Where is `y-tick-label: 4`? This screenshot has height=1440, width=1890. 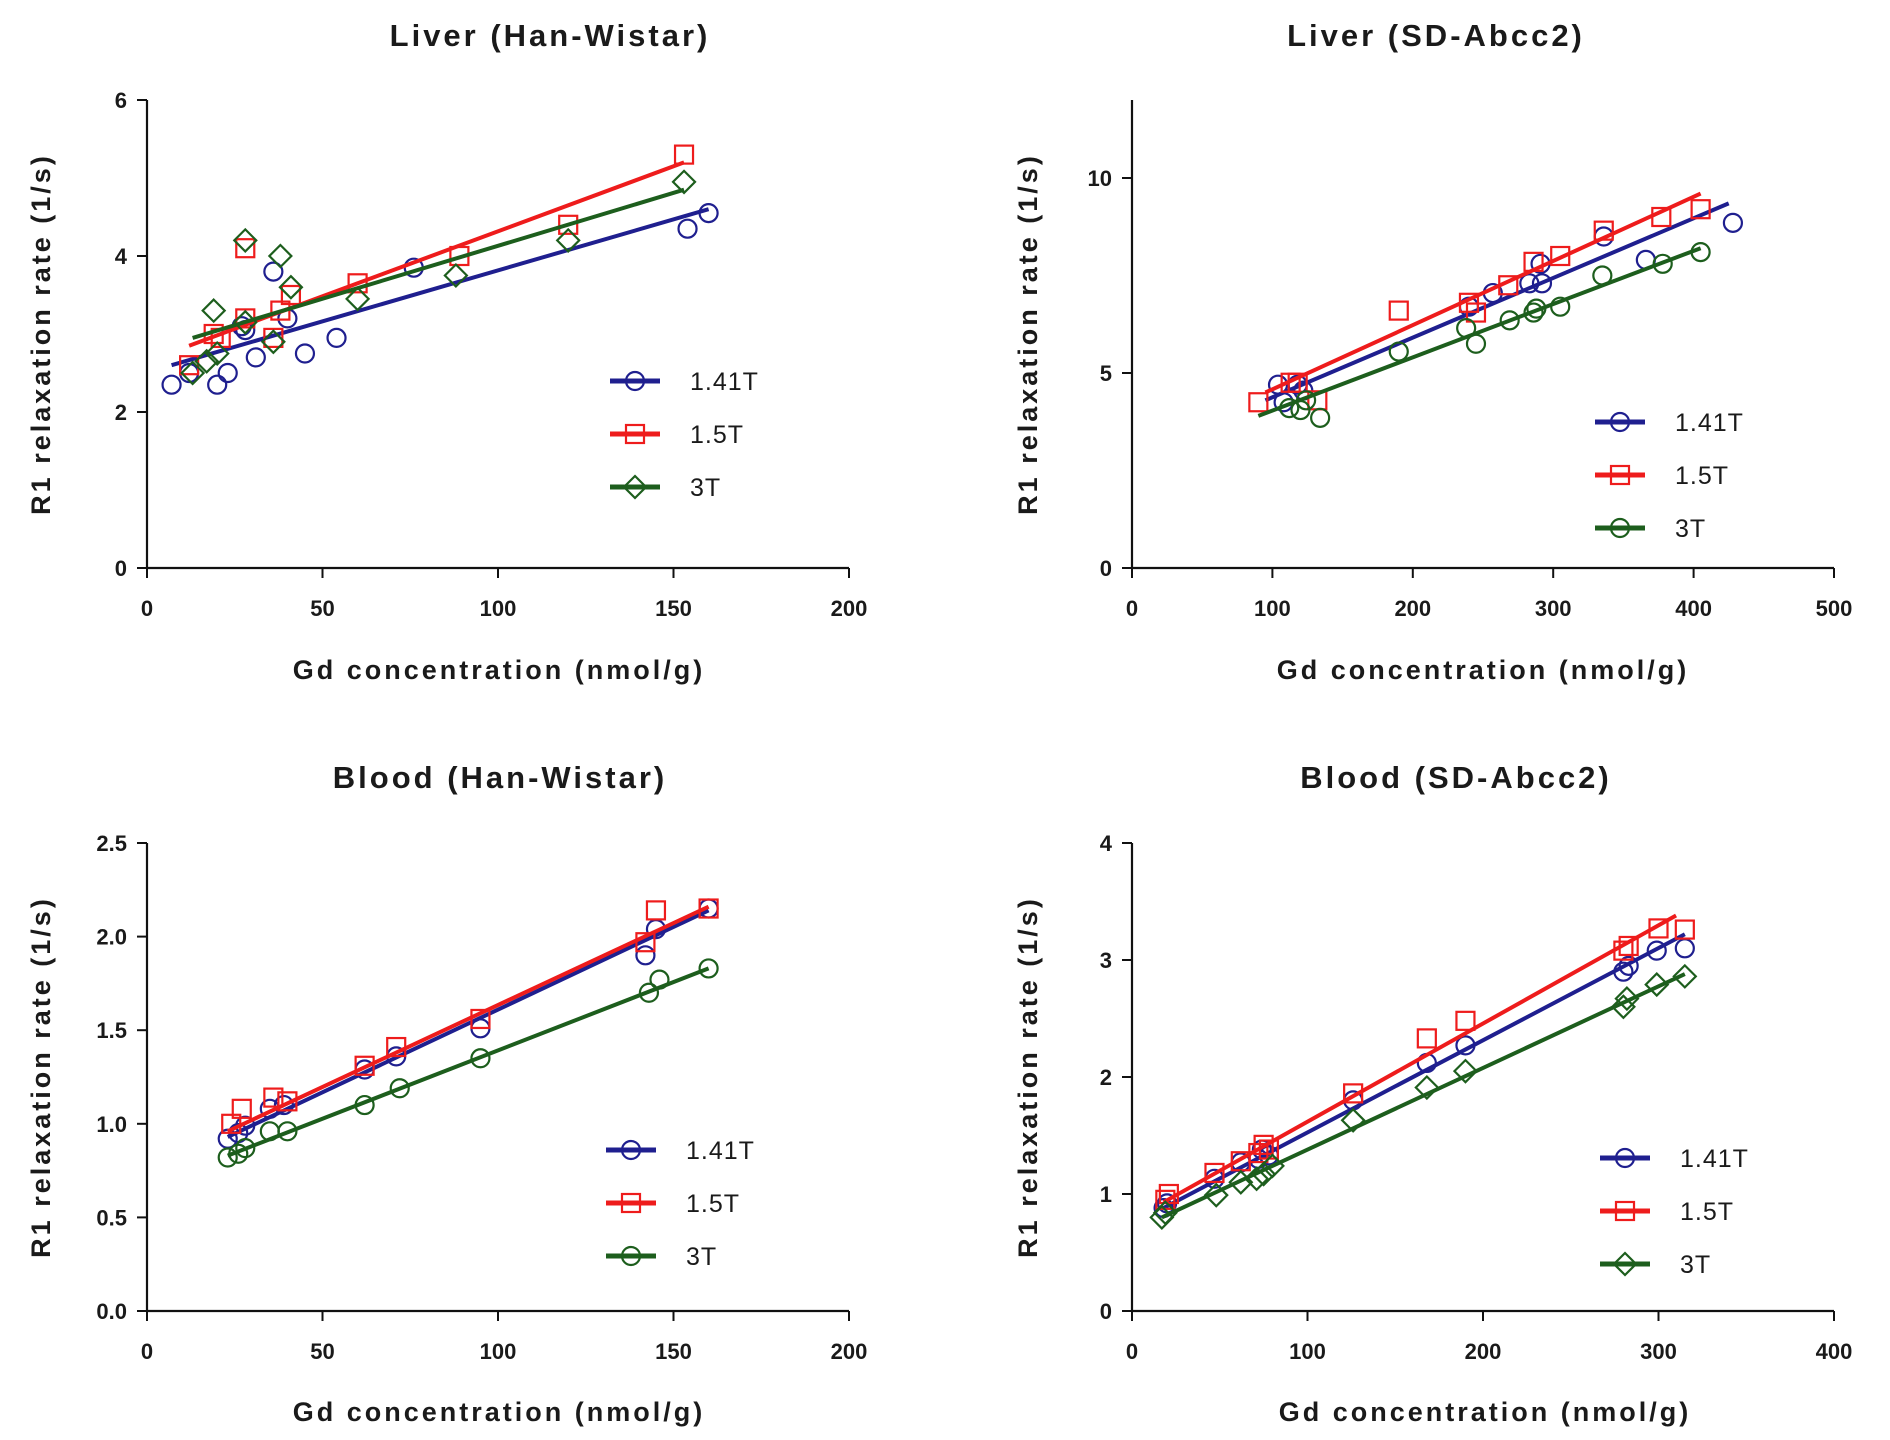
y-tick-label: 4 is located at coordinates (121, 256).